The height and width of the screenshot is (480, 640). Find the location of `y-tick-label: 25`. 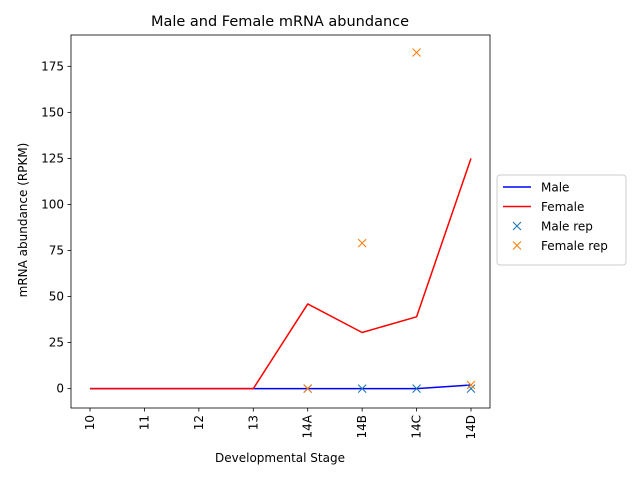

y-tick-label: 25 is located at coordinates (56, 343).